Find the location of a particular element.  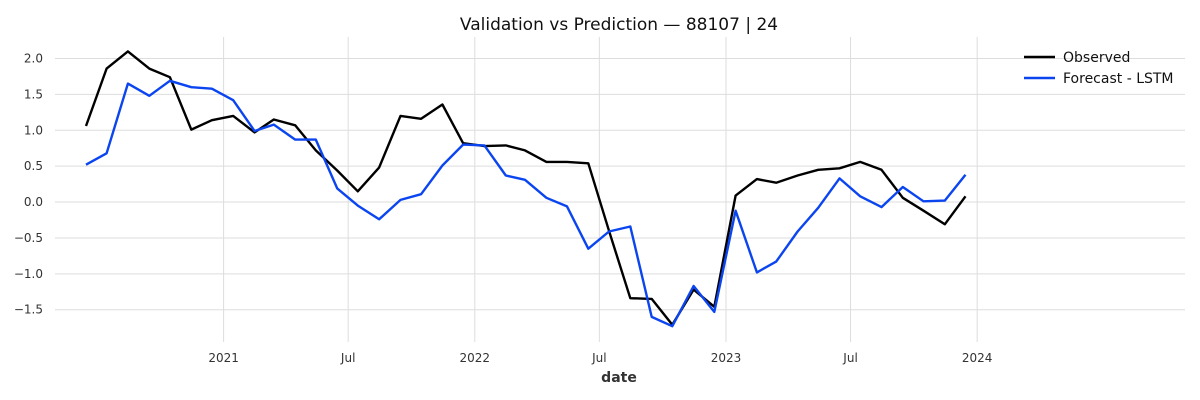

y-tick-label: 1.5 is located at coordinates (33, 94).